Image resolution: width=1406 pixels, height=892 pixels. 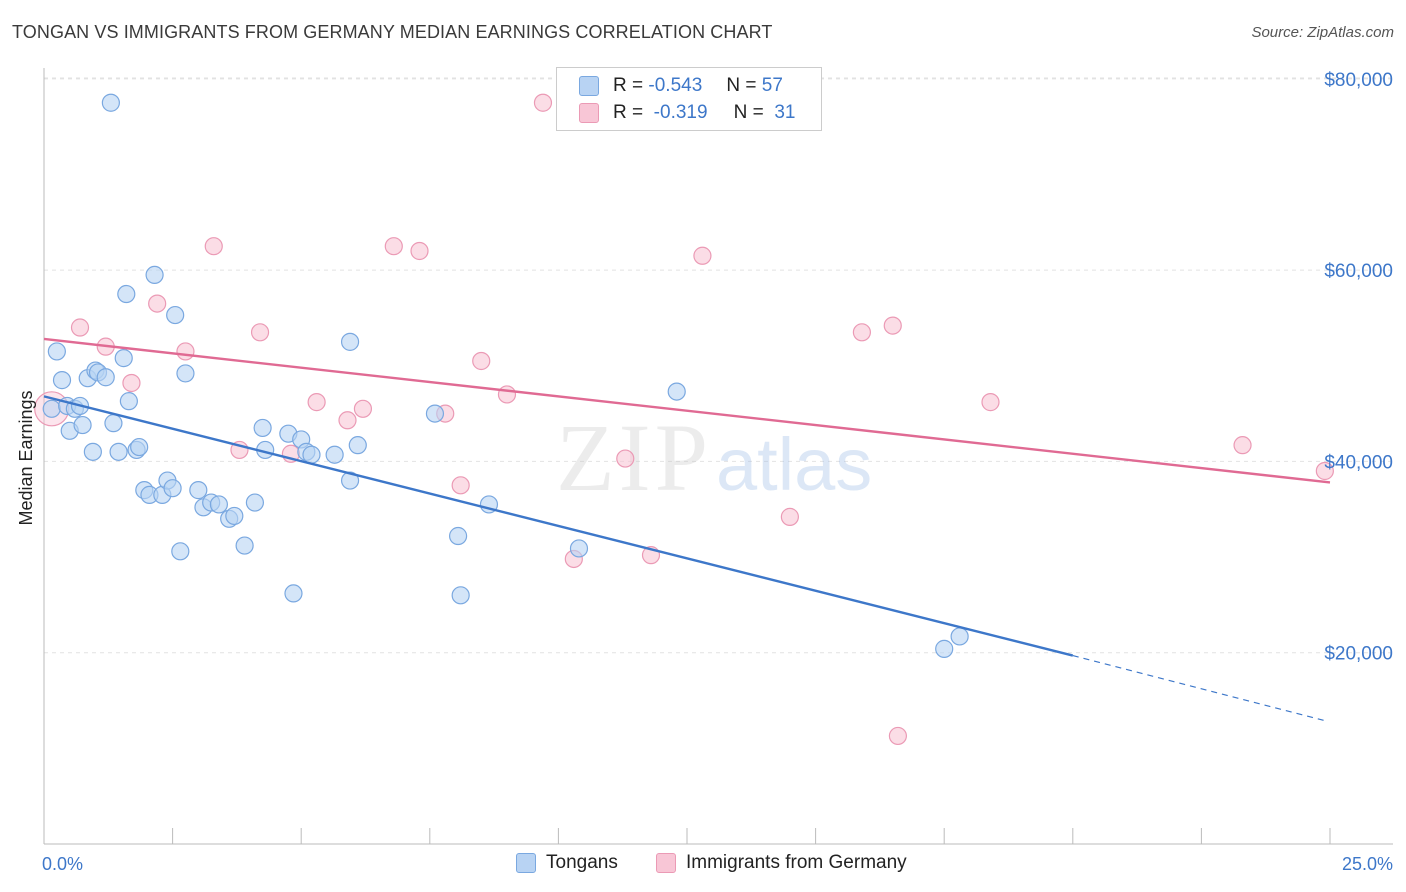 What do you see at coordinates (26, 457) in the screenshot?
I see `y-axis-title: Median Earnings` at bounding box center [26, 457].